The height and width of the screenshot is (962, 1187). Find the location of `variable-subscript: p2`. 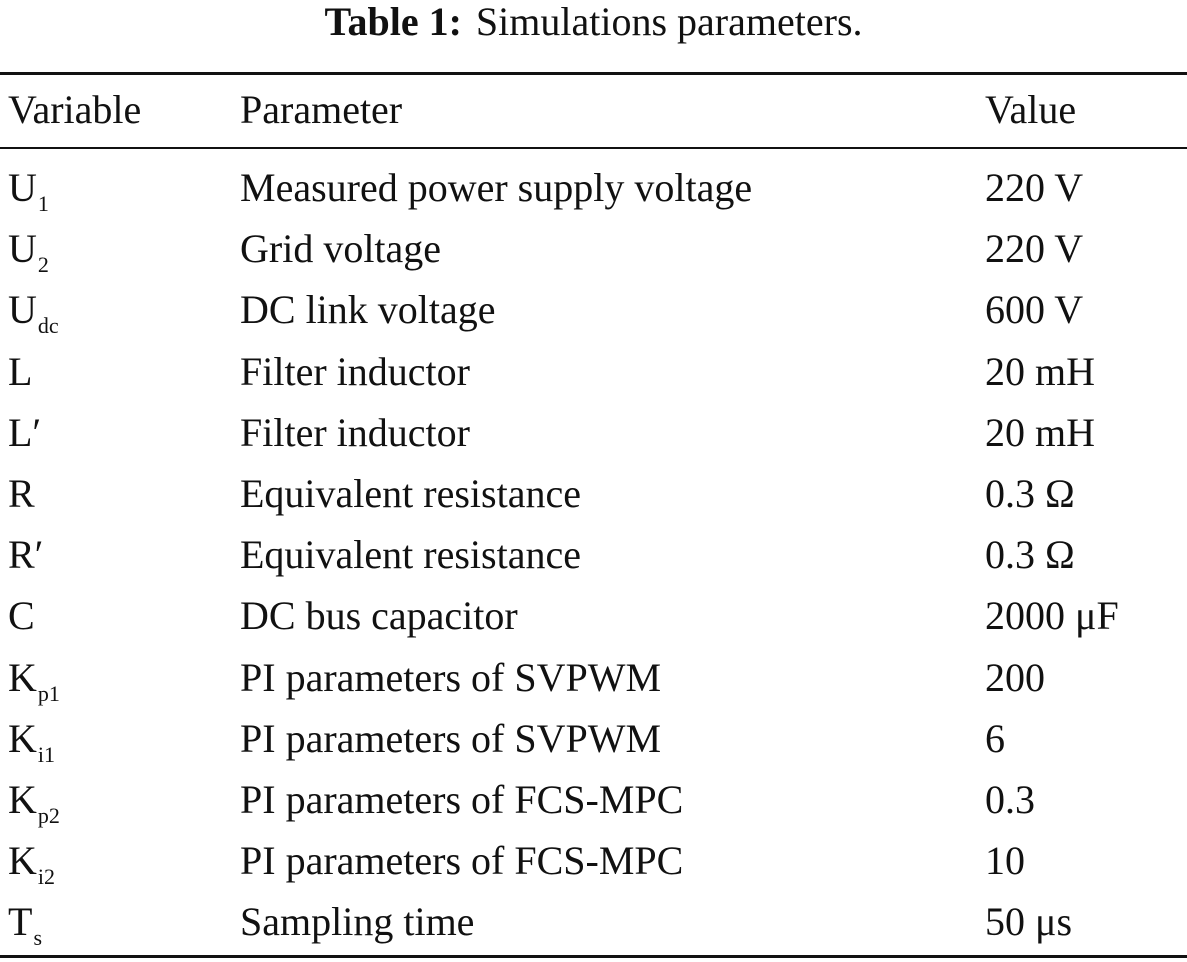

variable-subscript: p2 is located at coordinates (48, 815).